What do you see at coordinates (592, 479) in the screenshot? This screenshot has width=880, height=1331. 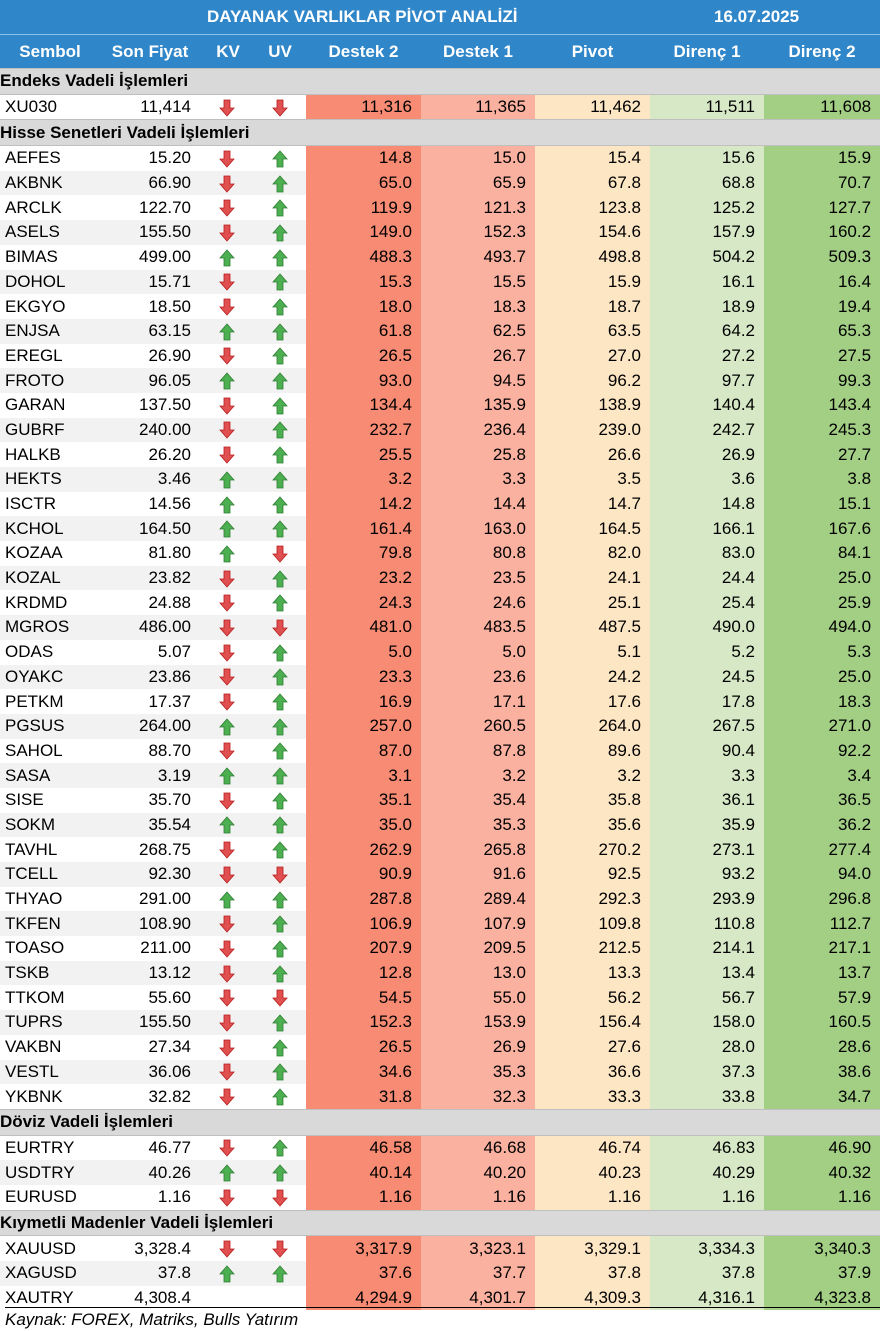 I see `pivot-cell: 3.5` at bounding box center [592, 479].